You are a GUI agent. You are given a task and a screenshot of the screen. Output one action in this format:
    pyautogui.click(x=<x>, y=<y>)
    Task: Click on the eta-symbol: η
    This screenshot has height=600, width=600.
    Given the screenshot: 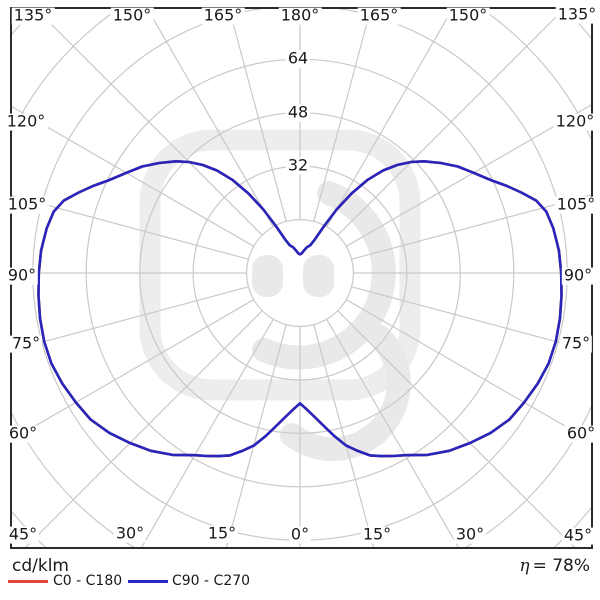 What is the action you would take?
    pyautogui.click(x=524, y=566)
    